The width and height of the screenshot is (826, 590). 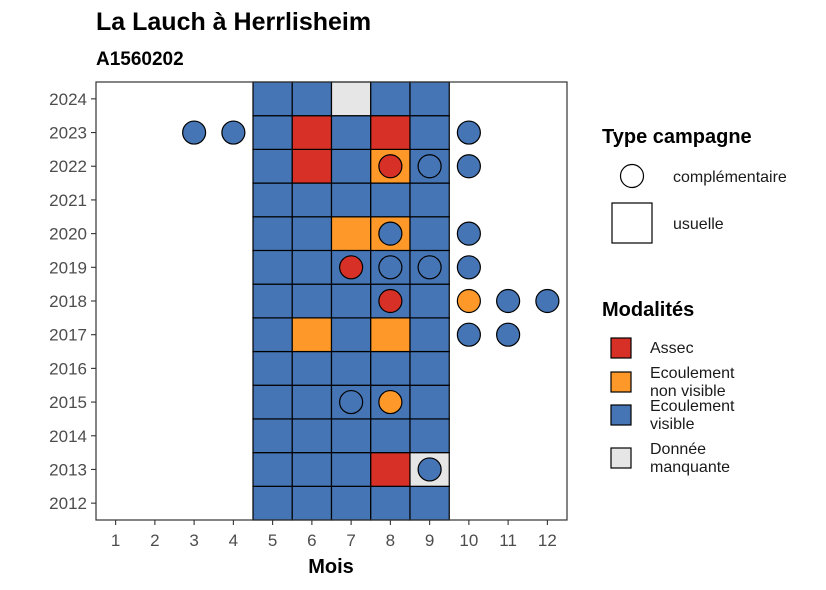 What do you see at coordinates (632, 223) in the screenshot?
I see `legend-key-usuelle` at bounding box center [632, 223].